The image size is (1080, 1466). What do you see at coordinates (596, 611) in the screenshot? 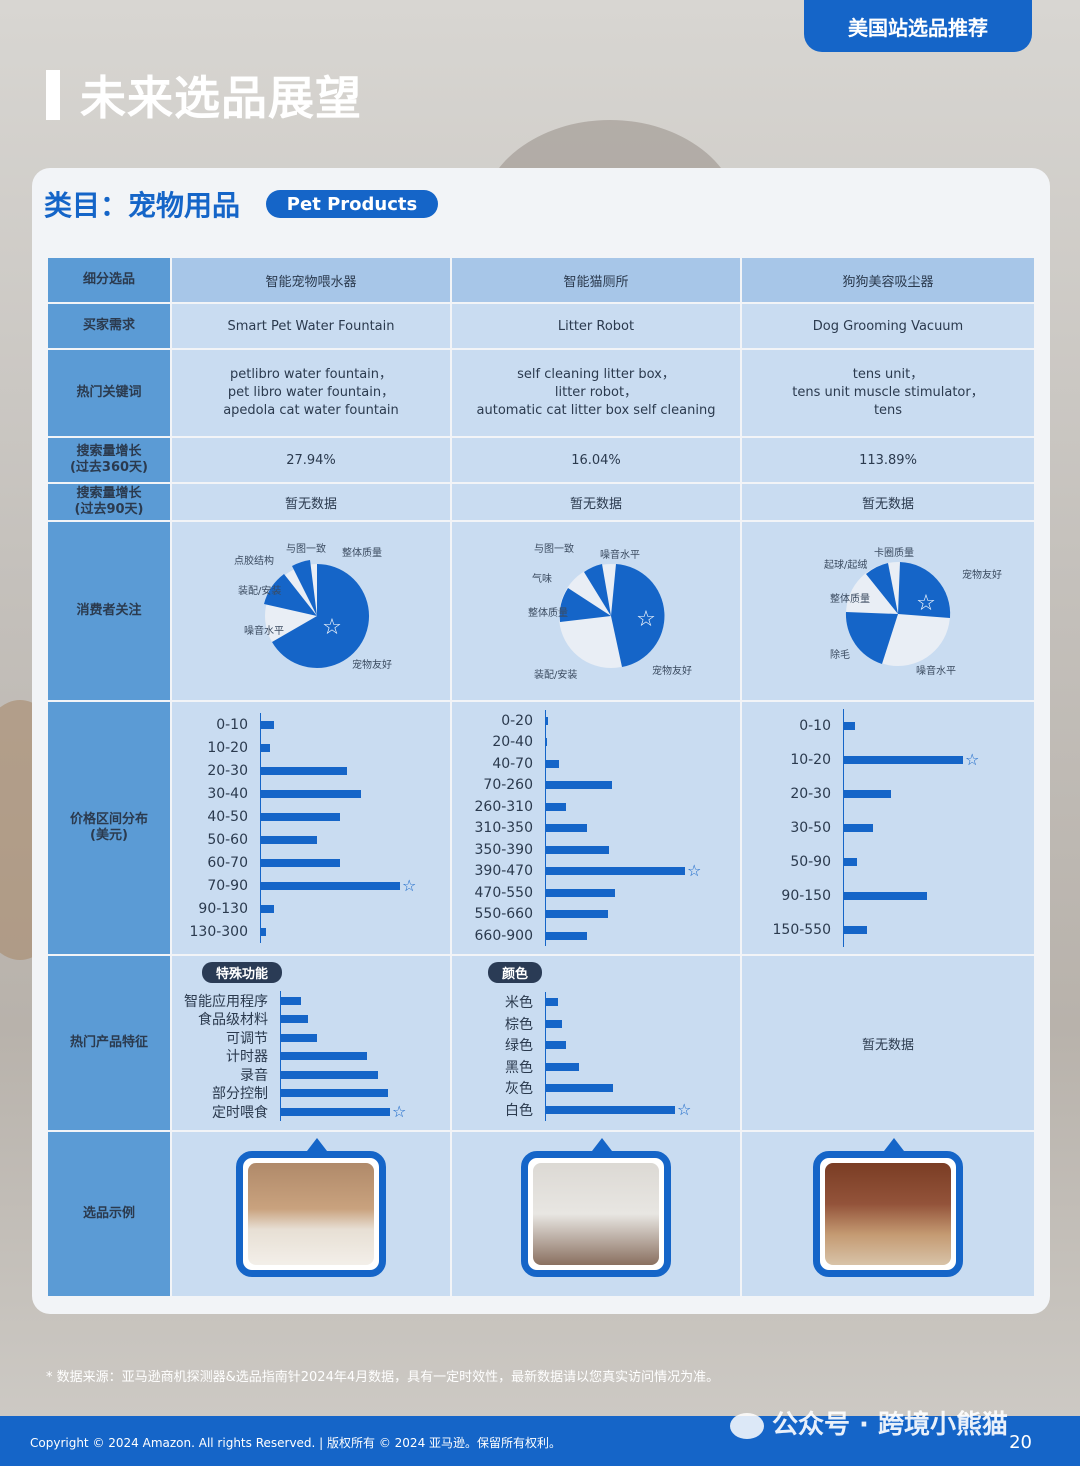
I see `consumer-focus-2: ☆ 与图一致 噪音水平 气味 整体质量 装配/安装 宠物友好` at bounding box center [596, 611].